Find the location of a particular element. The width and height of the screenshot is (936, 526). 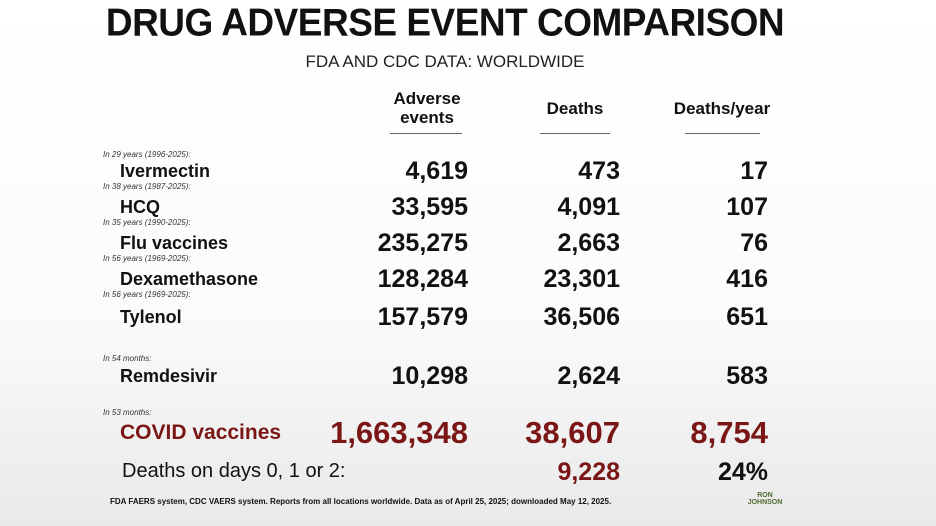

row-name: Remdesivir is located at coordinates (169, 376).